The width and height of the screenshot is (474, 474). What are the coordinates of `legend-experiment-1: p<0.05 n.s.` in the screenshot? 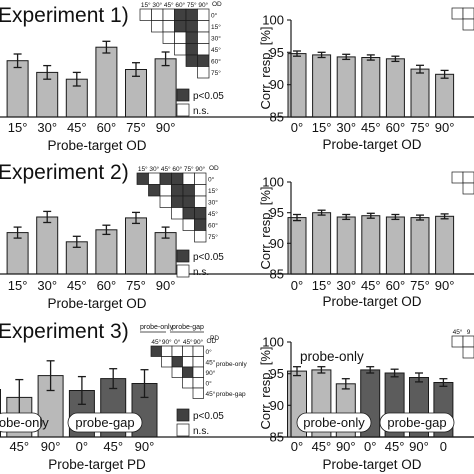 It's located at (200, 102).